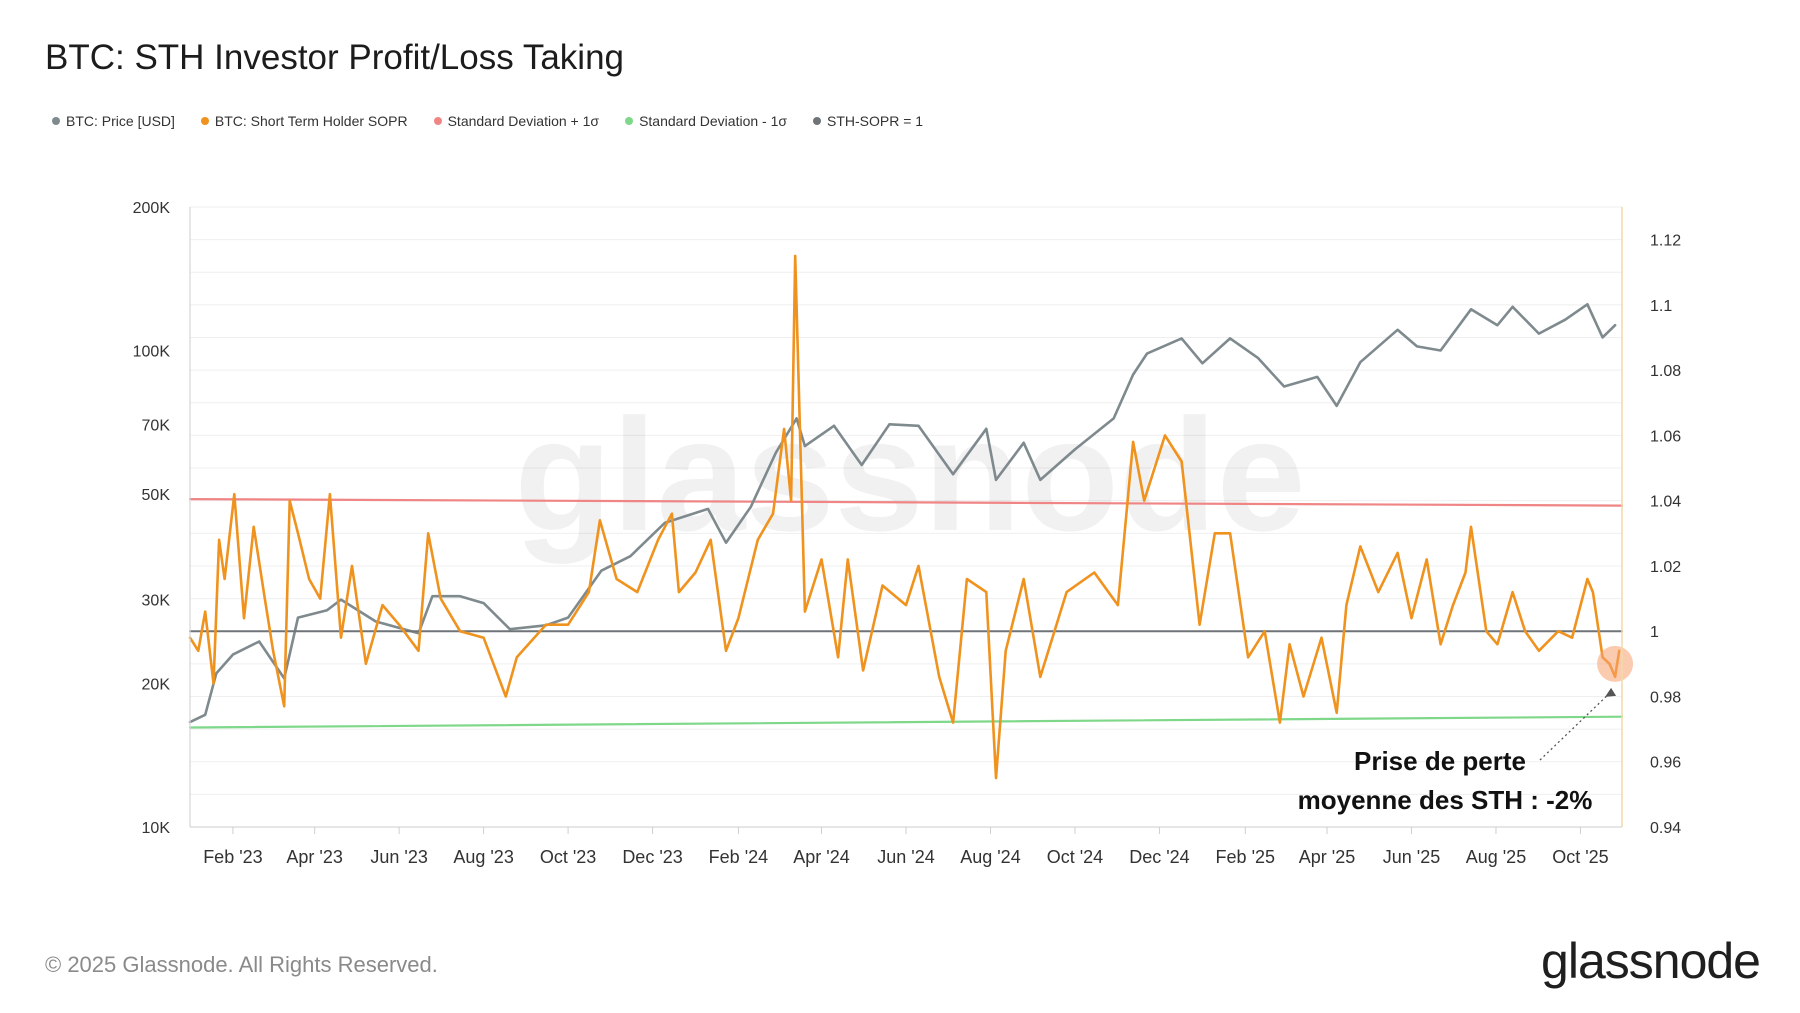 Image resolution: width=1800 pixels, height=1013 pixels. What do you see at coordinates (1665, 828) in the screenshot?
I see `right-tick-label: 0.94` at bounding box center [1665, 828].